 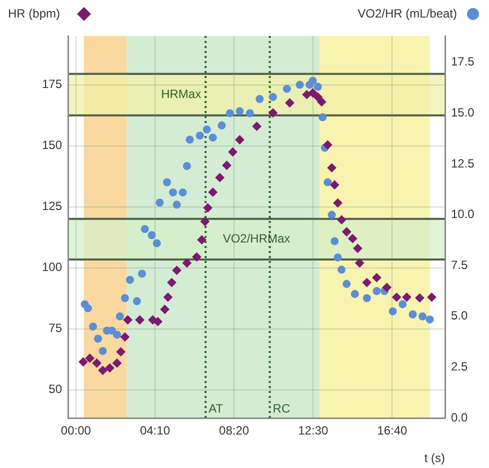 What do you see at coordinates (459, 367) in the screenshot?
I see `y2-tick-label: 2.5` at bounding box center [459, 367].